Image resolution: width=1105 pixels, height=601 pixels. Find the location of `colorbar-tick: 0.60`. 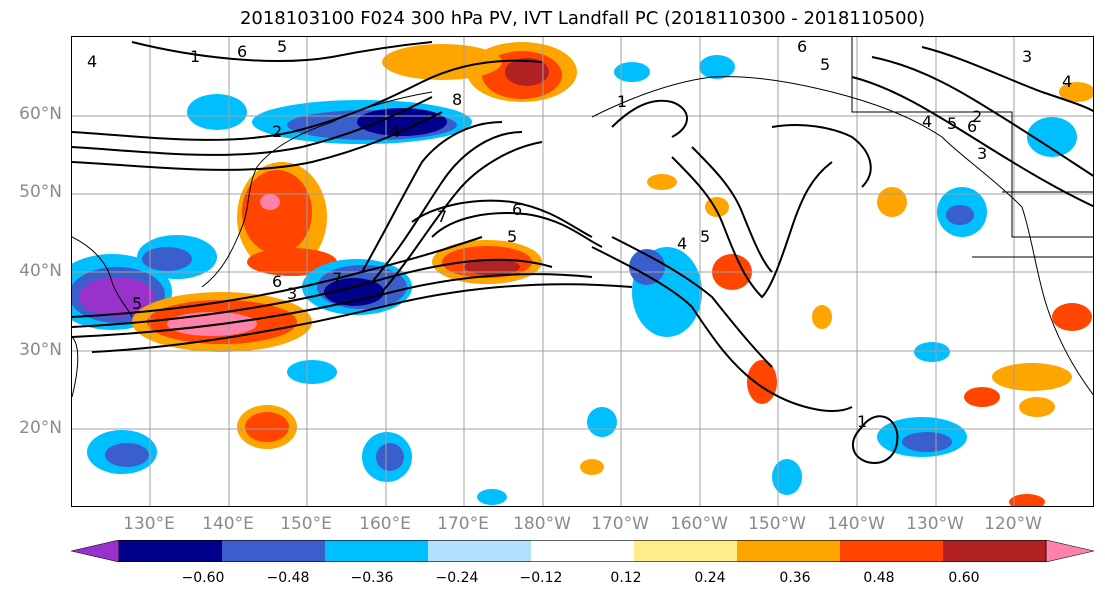

colorbar-tick: 0.60 is located at coordinates (964, 578).